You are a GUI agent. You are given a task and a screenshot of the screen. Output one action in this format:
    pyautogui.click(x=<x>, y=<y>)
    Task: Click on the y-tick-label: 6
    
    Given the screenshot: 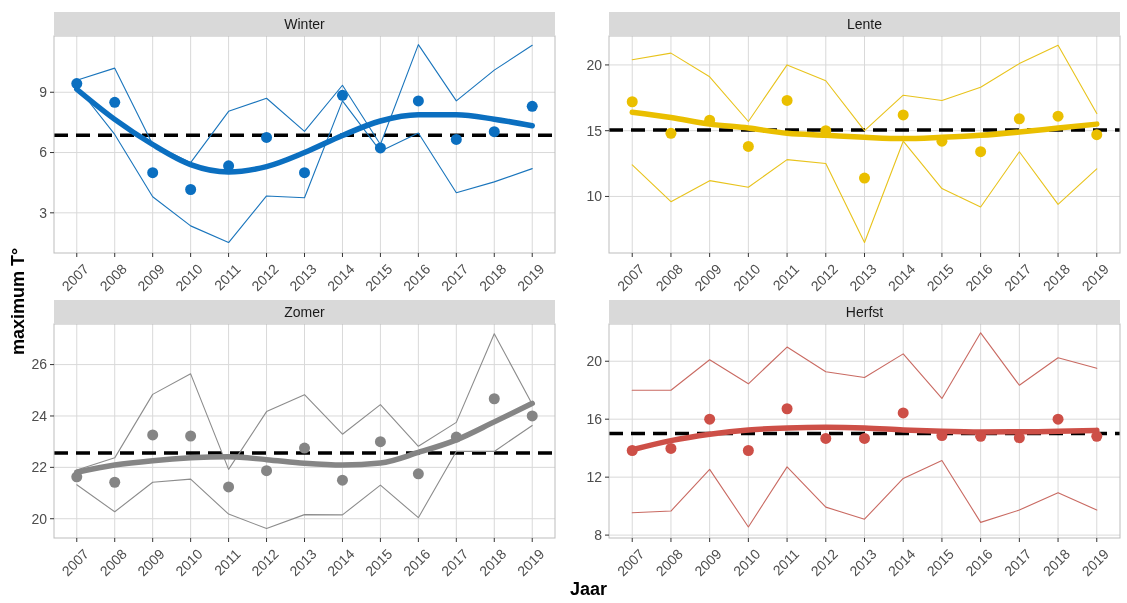 What is the action you would take?
    pyautogui.click(x=43, y=152)
    